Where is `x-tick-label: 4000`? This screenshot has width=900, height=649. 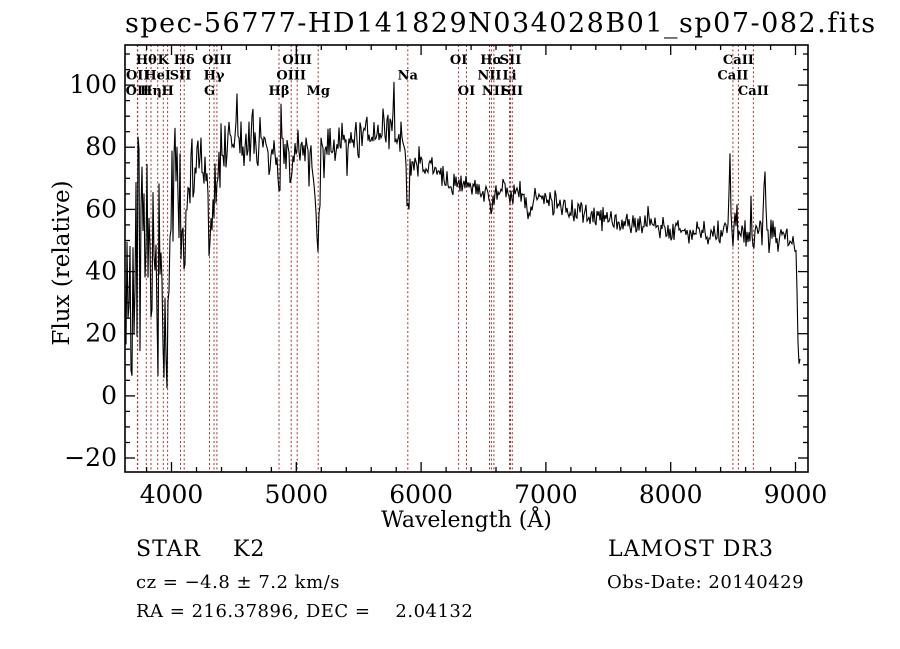 x-tick-label: 4000 is located at coordinates (172, 494).